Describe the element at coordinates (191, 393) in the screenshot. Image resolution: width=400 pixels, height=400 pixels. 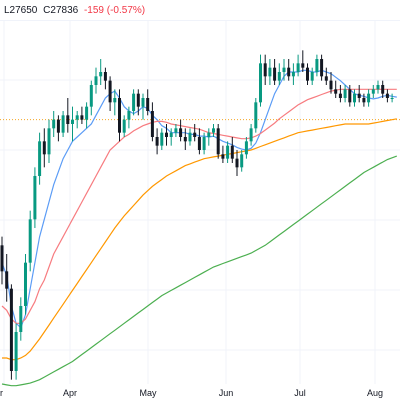
I see `x-axis: r Apr May Jun Jul Aug` at that location.